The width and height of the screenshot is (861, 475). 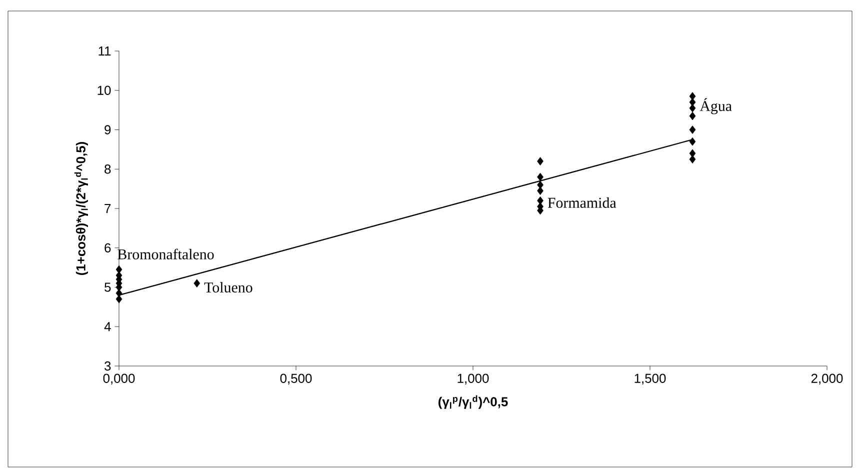 I want to click on y-tick-label: 8, so click(x=107, y=169).